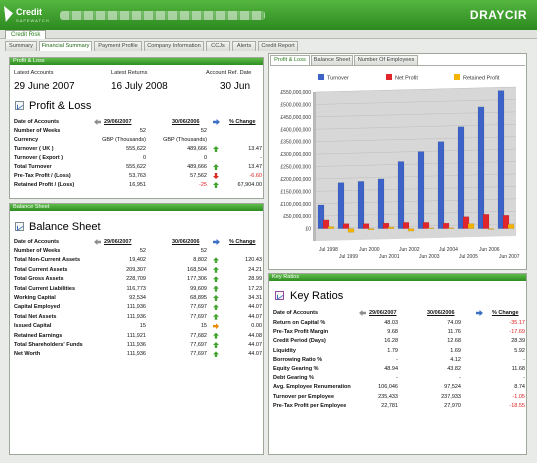  What do you see at coordinates (295, 205) in the screenshot?
I see `y-tick-label: £100,000,000` at bounding box center [295, 205].